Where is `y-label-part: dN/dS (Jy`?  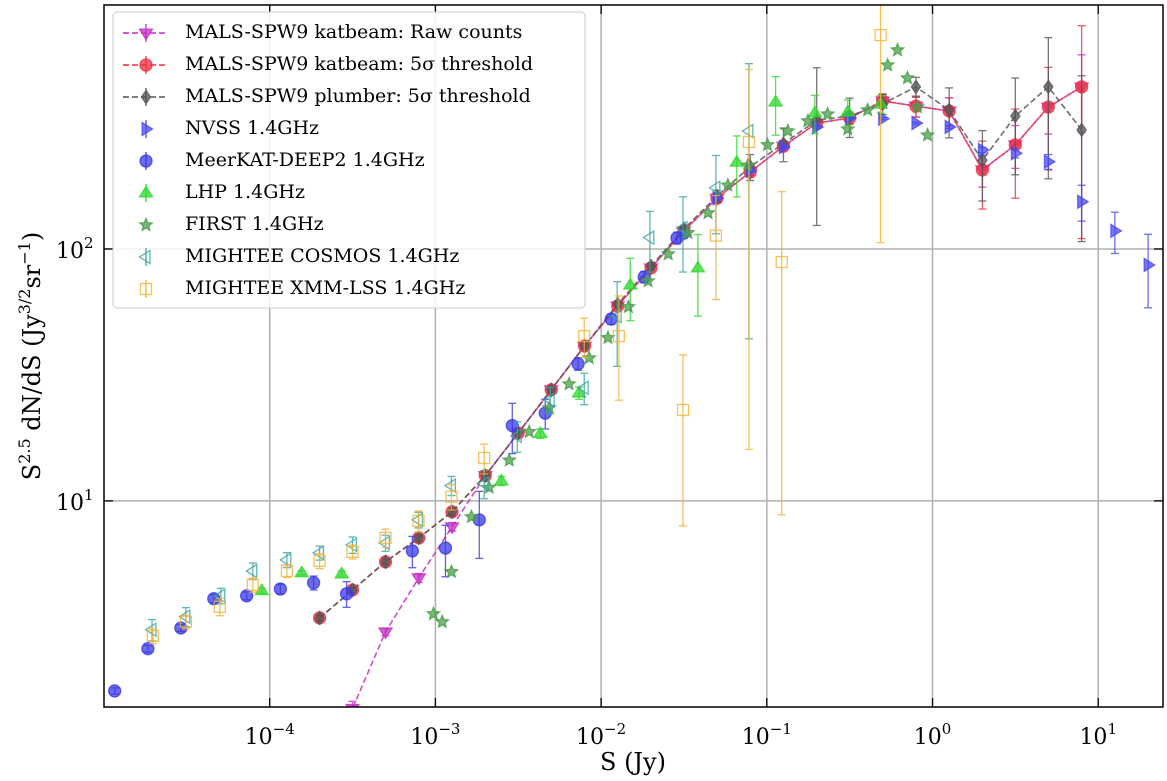
y-label-part: dN/dS (Jy is located at coordinates (32, 376).